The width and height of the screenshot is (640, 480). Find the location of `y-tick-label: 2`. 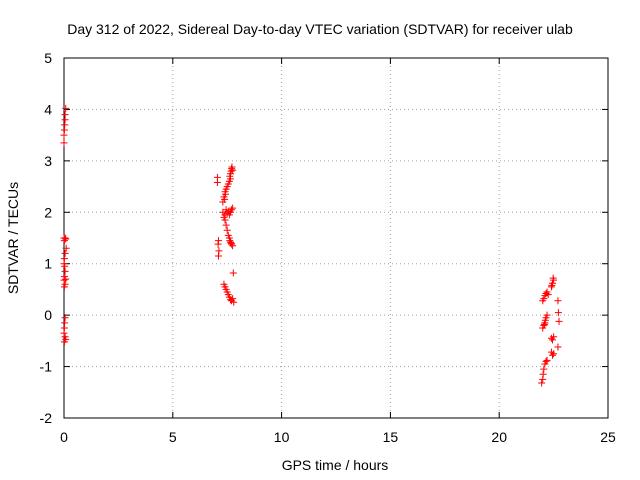

y-tick-label: 2 is located at coordinates (48, 212).